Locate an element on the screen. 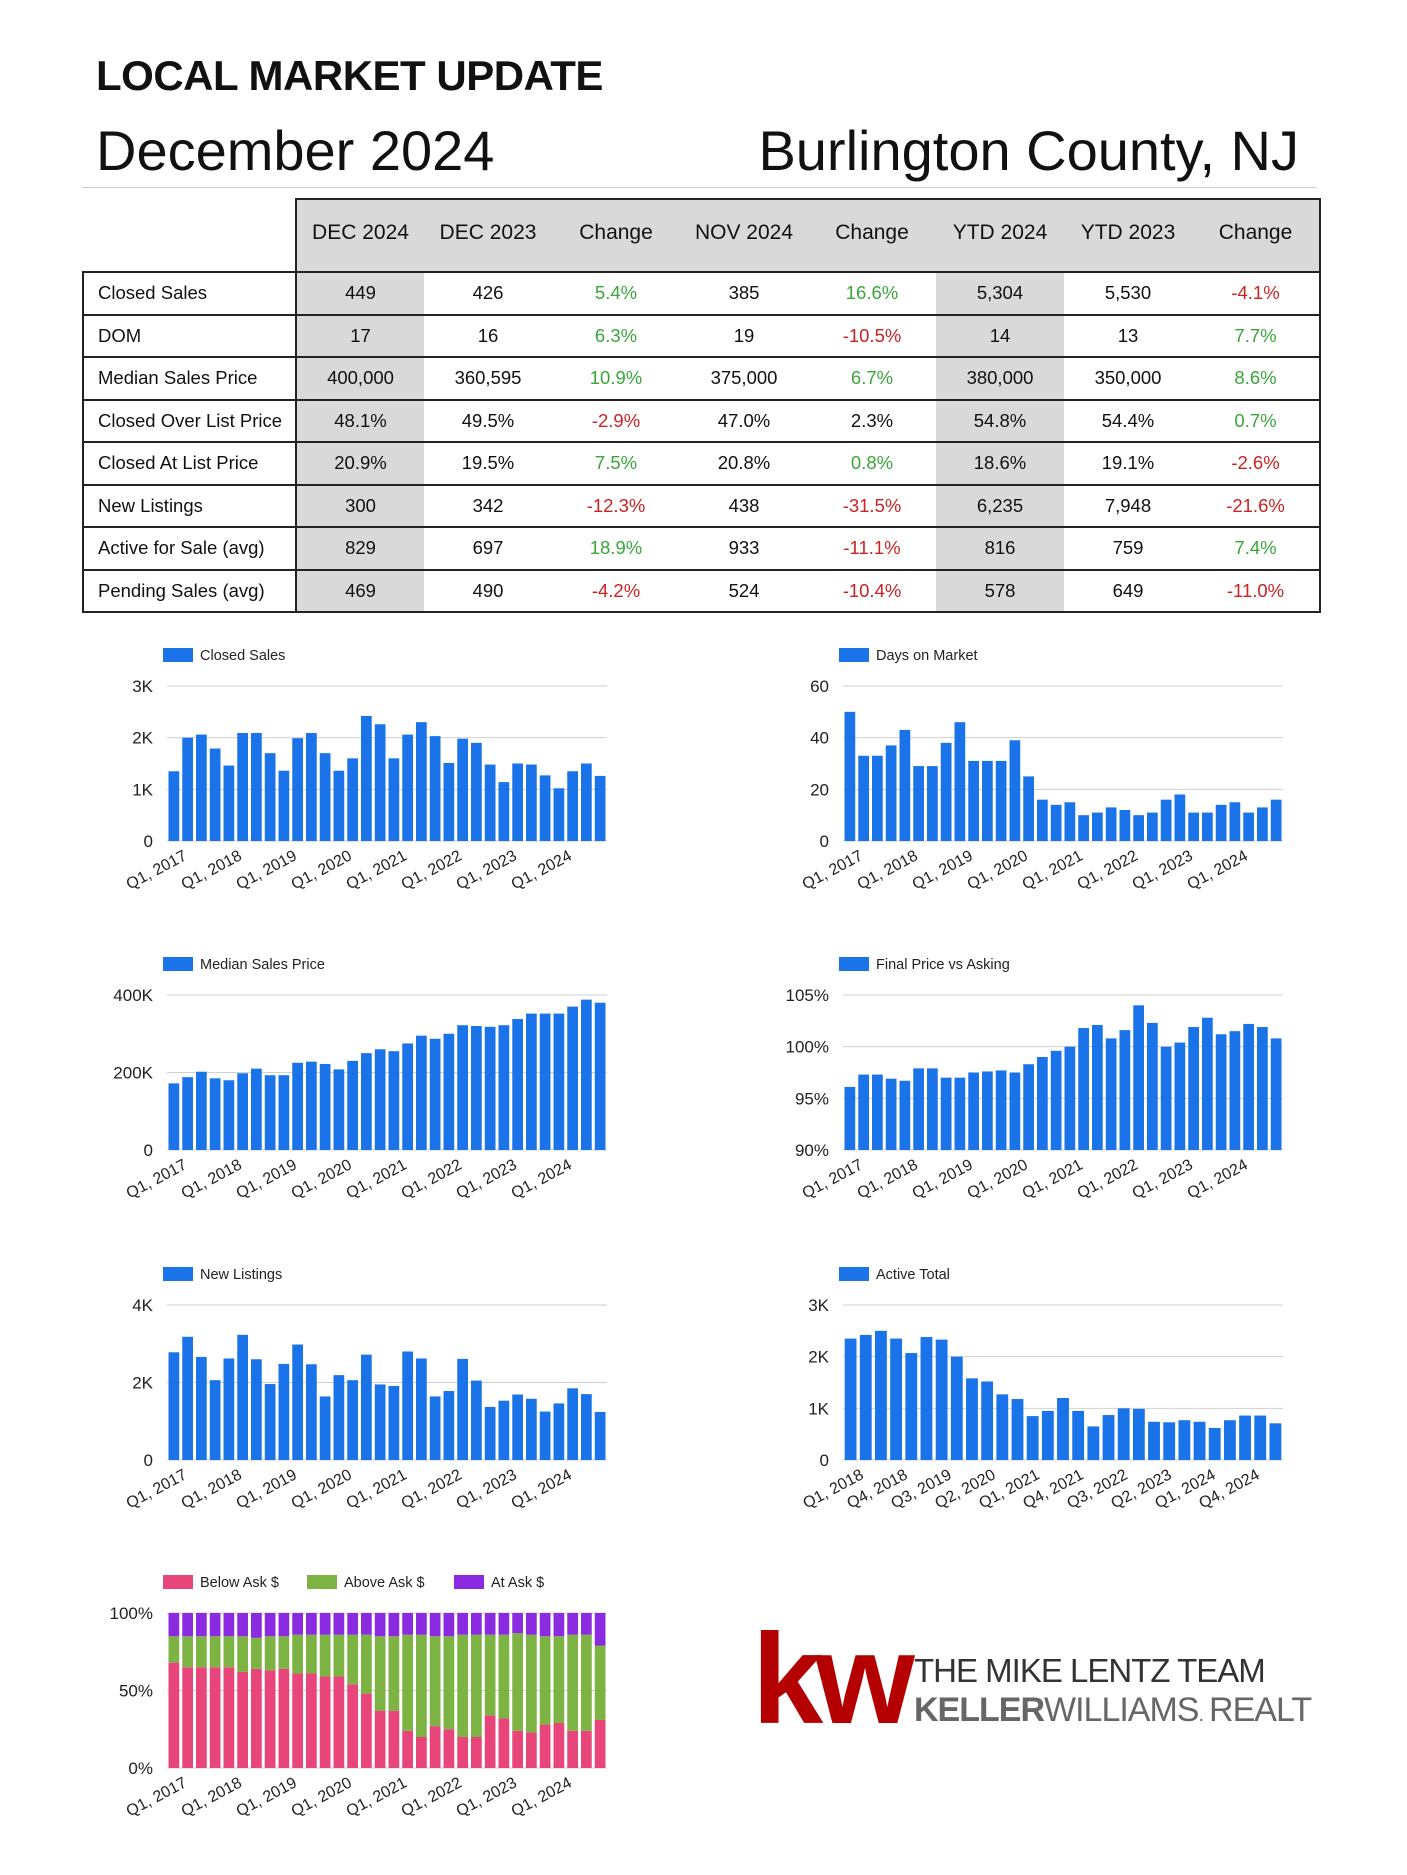  y-tick-label: 95% is located at coordinates (812, 1098).